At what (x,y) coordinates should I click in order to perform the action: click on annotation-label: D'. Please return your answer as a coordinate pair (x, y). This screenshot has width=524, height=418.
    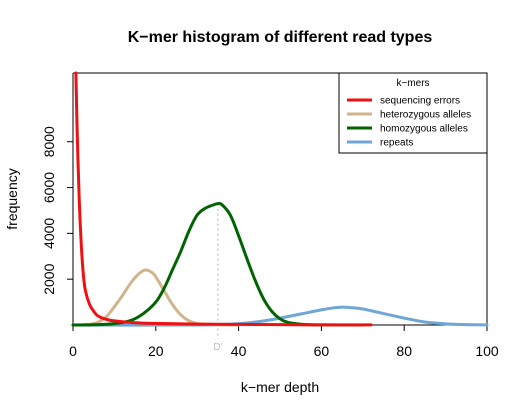
    Looking at the image, I should click on (217, 347).